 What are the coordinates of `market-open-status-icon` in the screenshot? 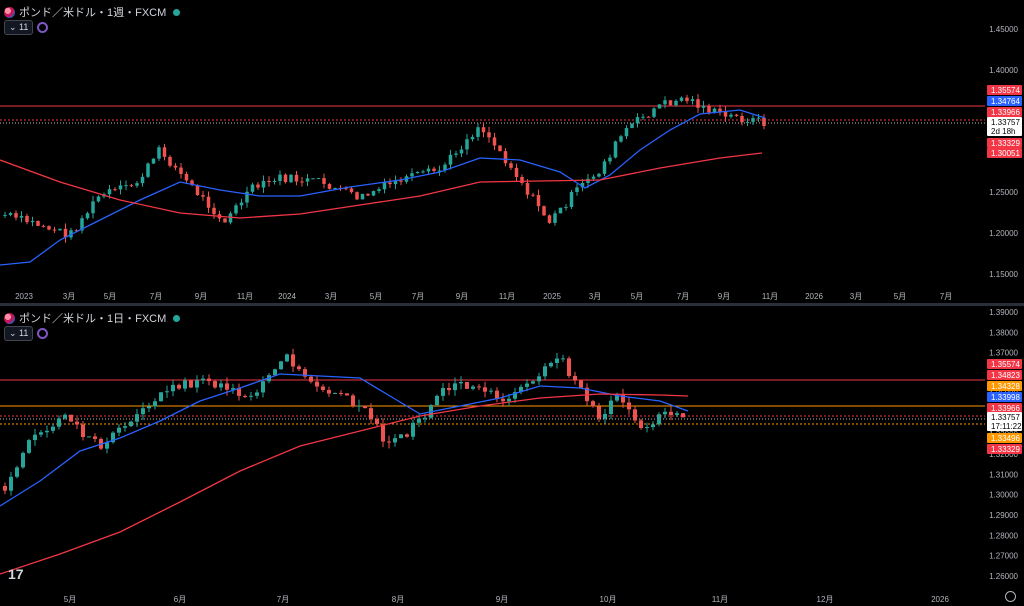 It's located at (177, 12).